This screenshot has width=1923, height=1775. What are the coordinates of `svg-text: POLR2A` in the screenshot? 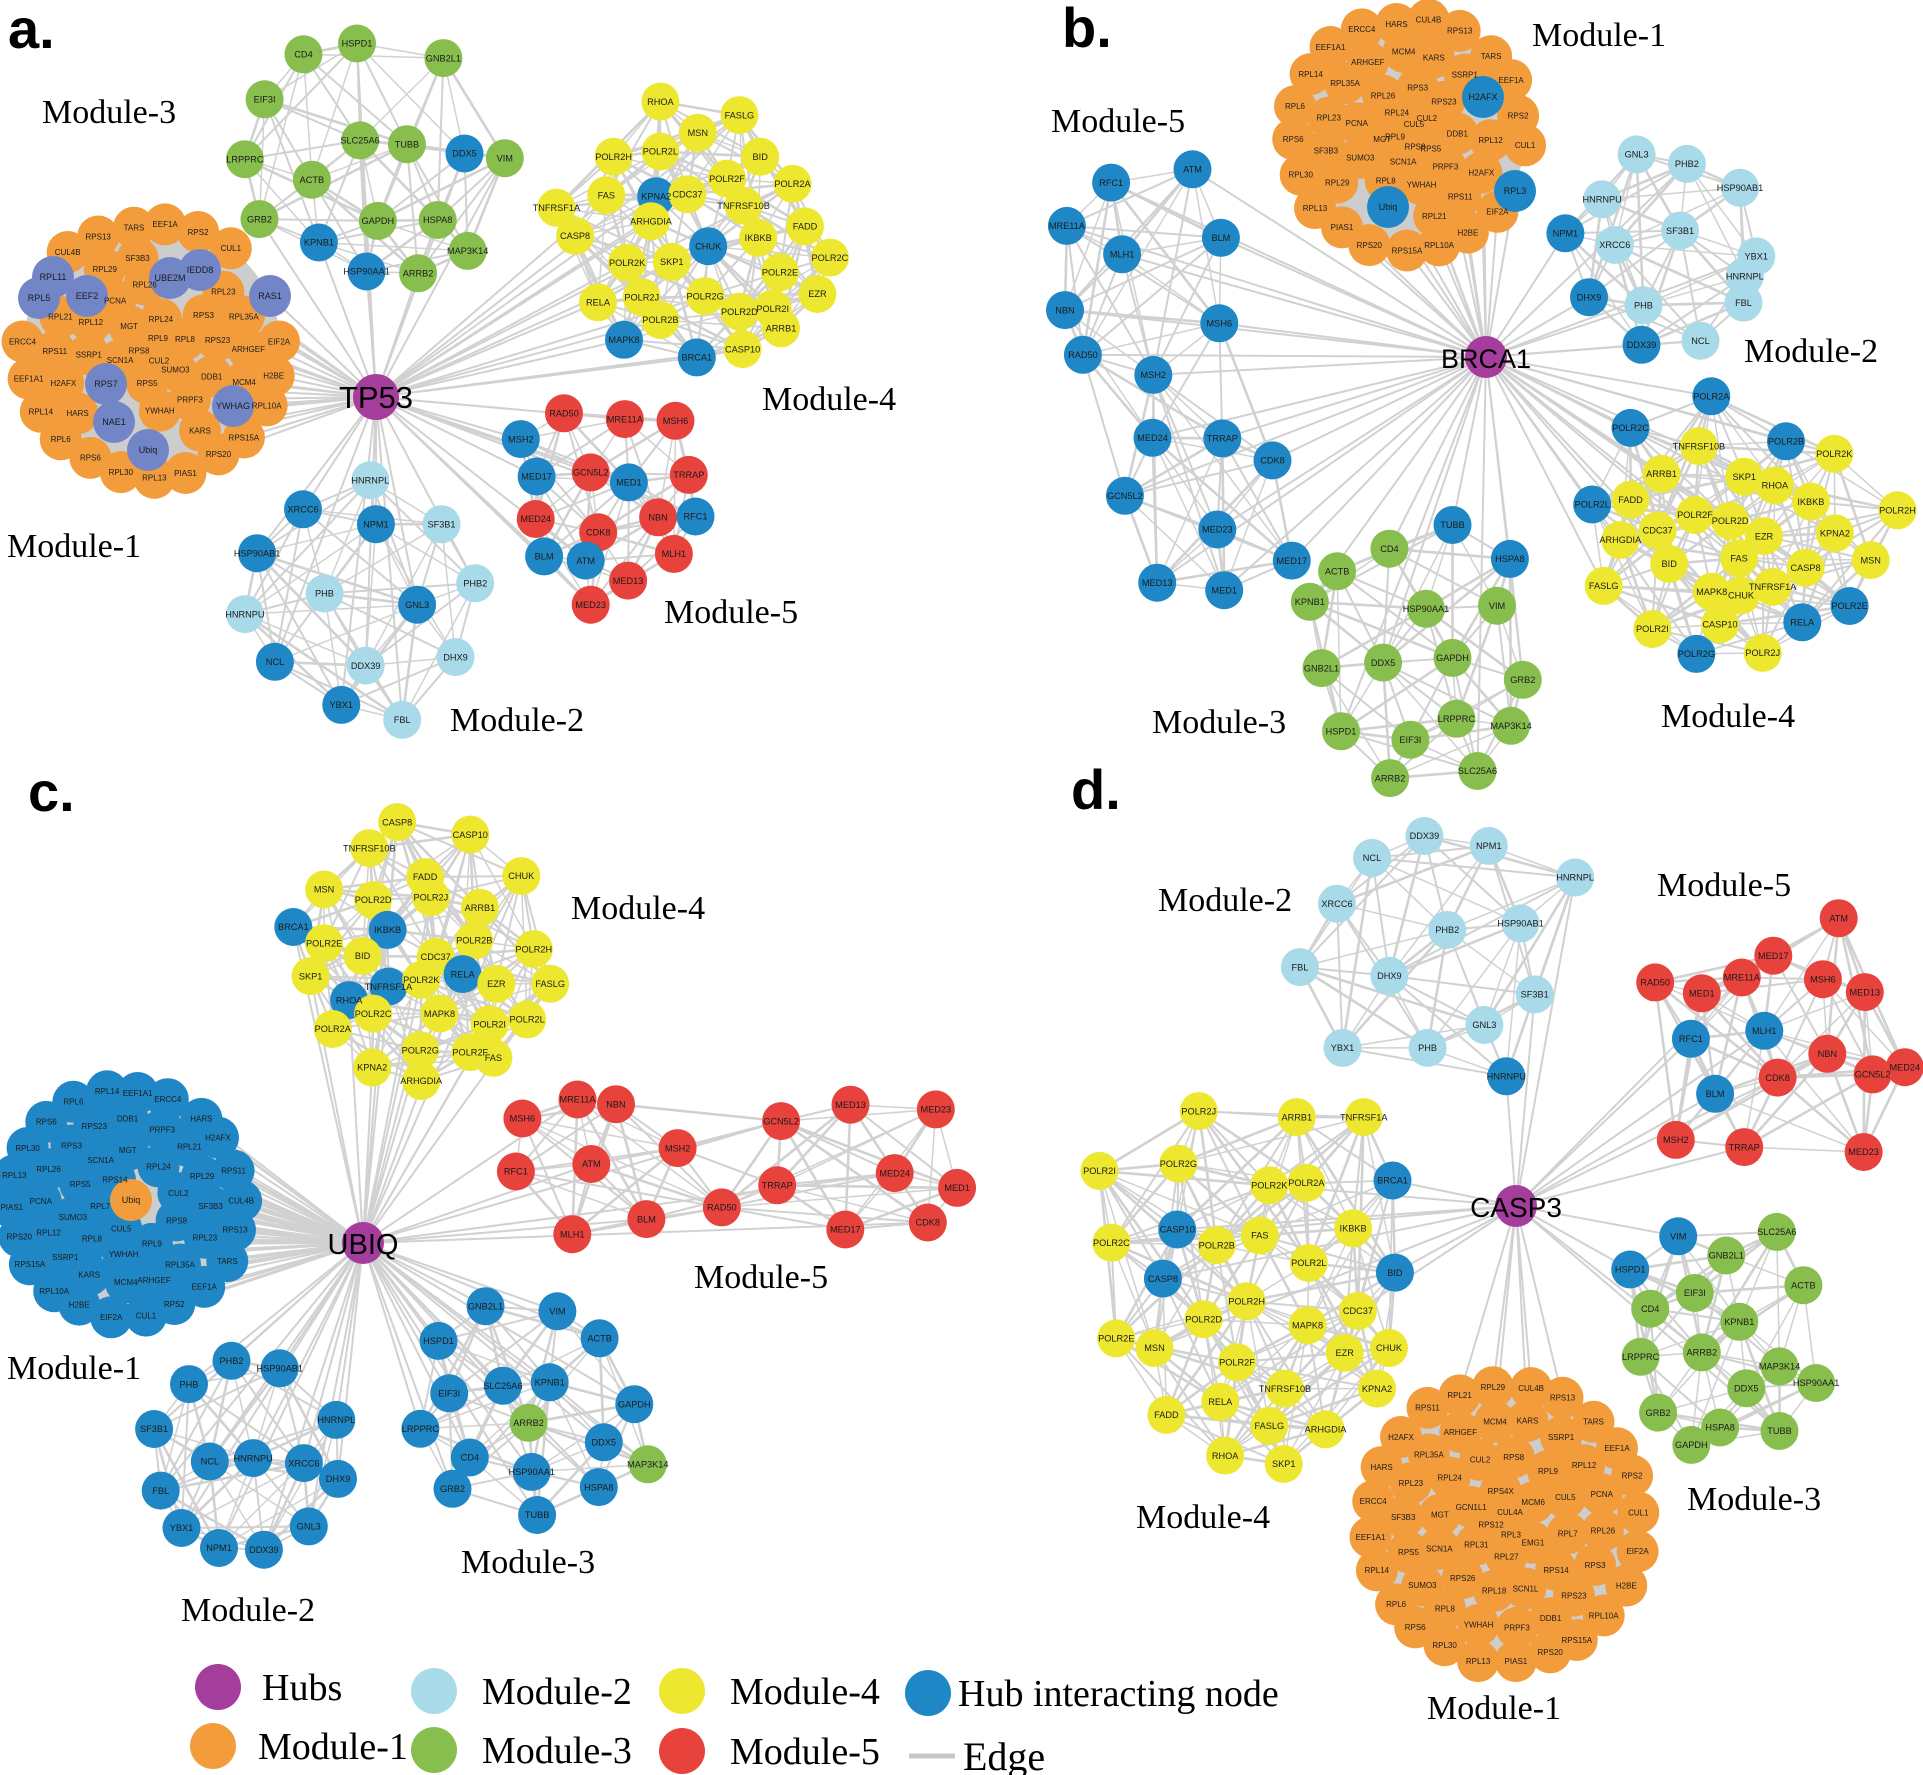 It's located at (1711, 397).